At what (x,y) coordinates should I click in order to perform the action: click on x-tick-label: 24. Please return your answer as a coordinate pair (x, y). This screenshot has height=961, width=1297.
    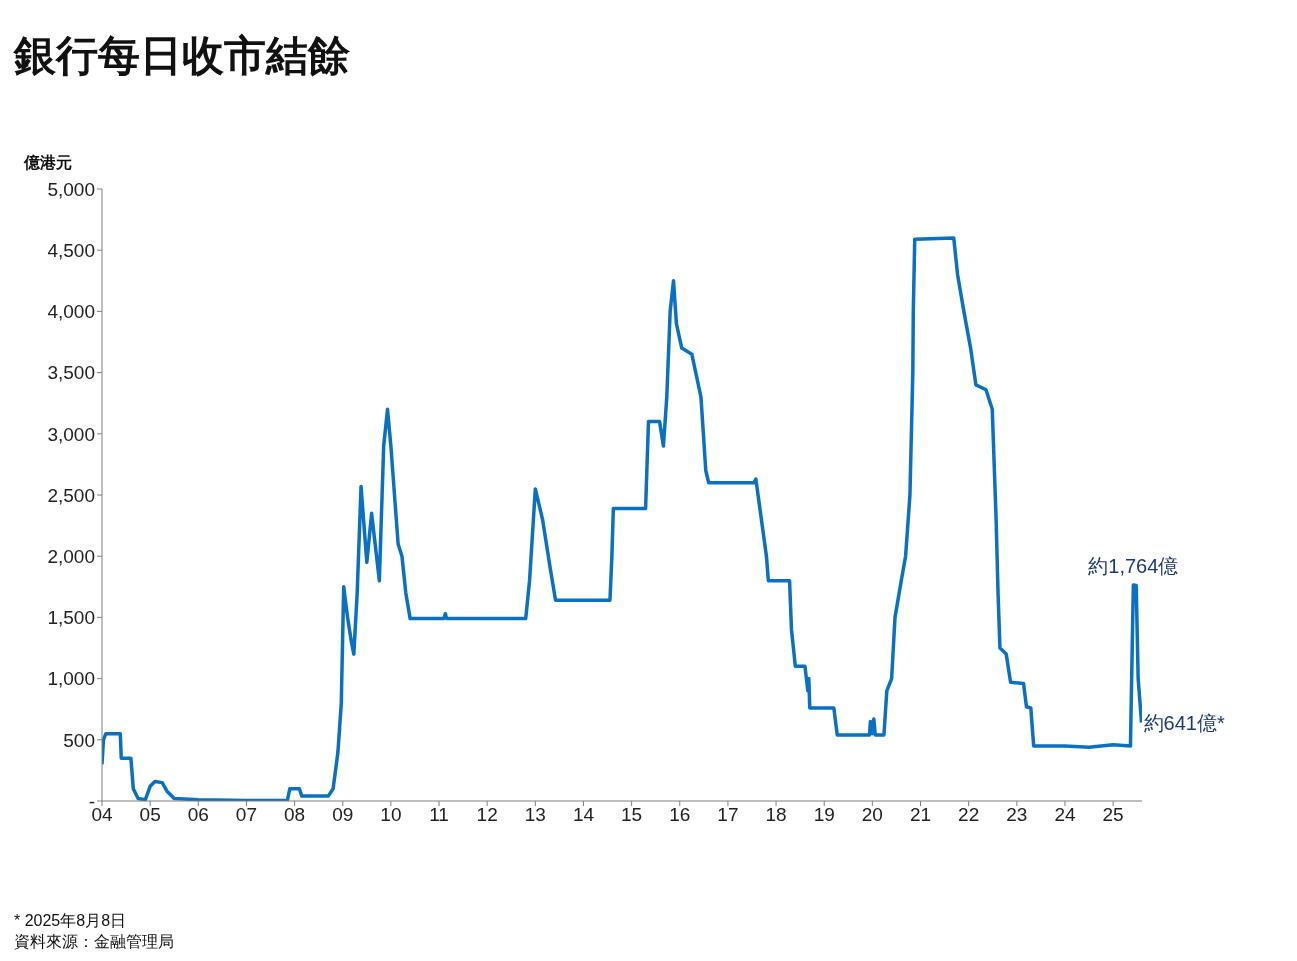
    Looking at the image, I should click on (1065, 815).